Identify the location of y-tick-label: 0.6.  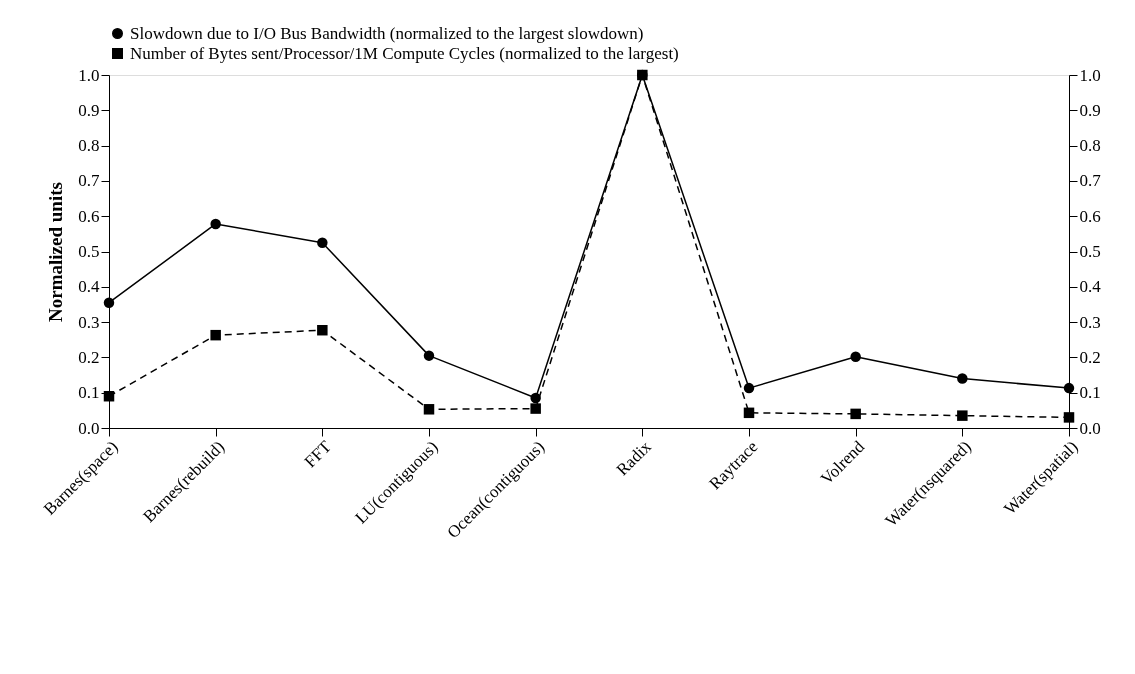
(89, 216).